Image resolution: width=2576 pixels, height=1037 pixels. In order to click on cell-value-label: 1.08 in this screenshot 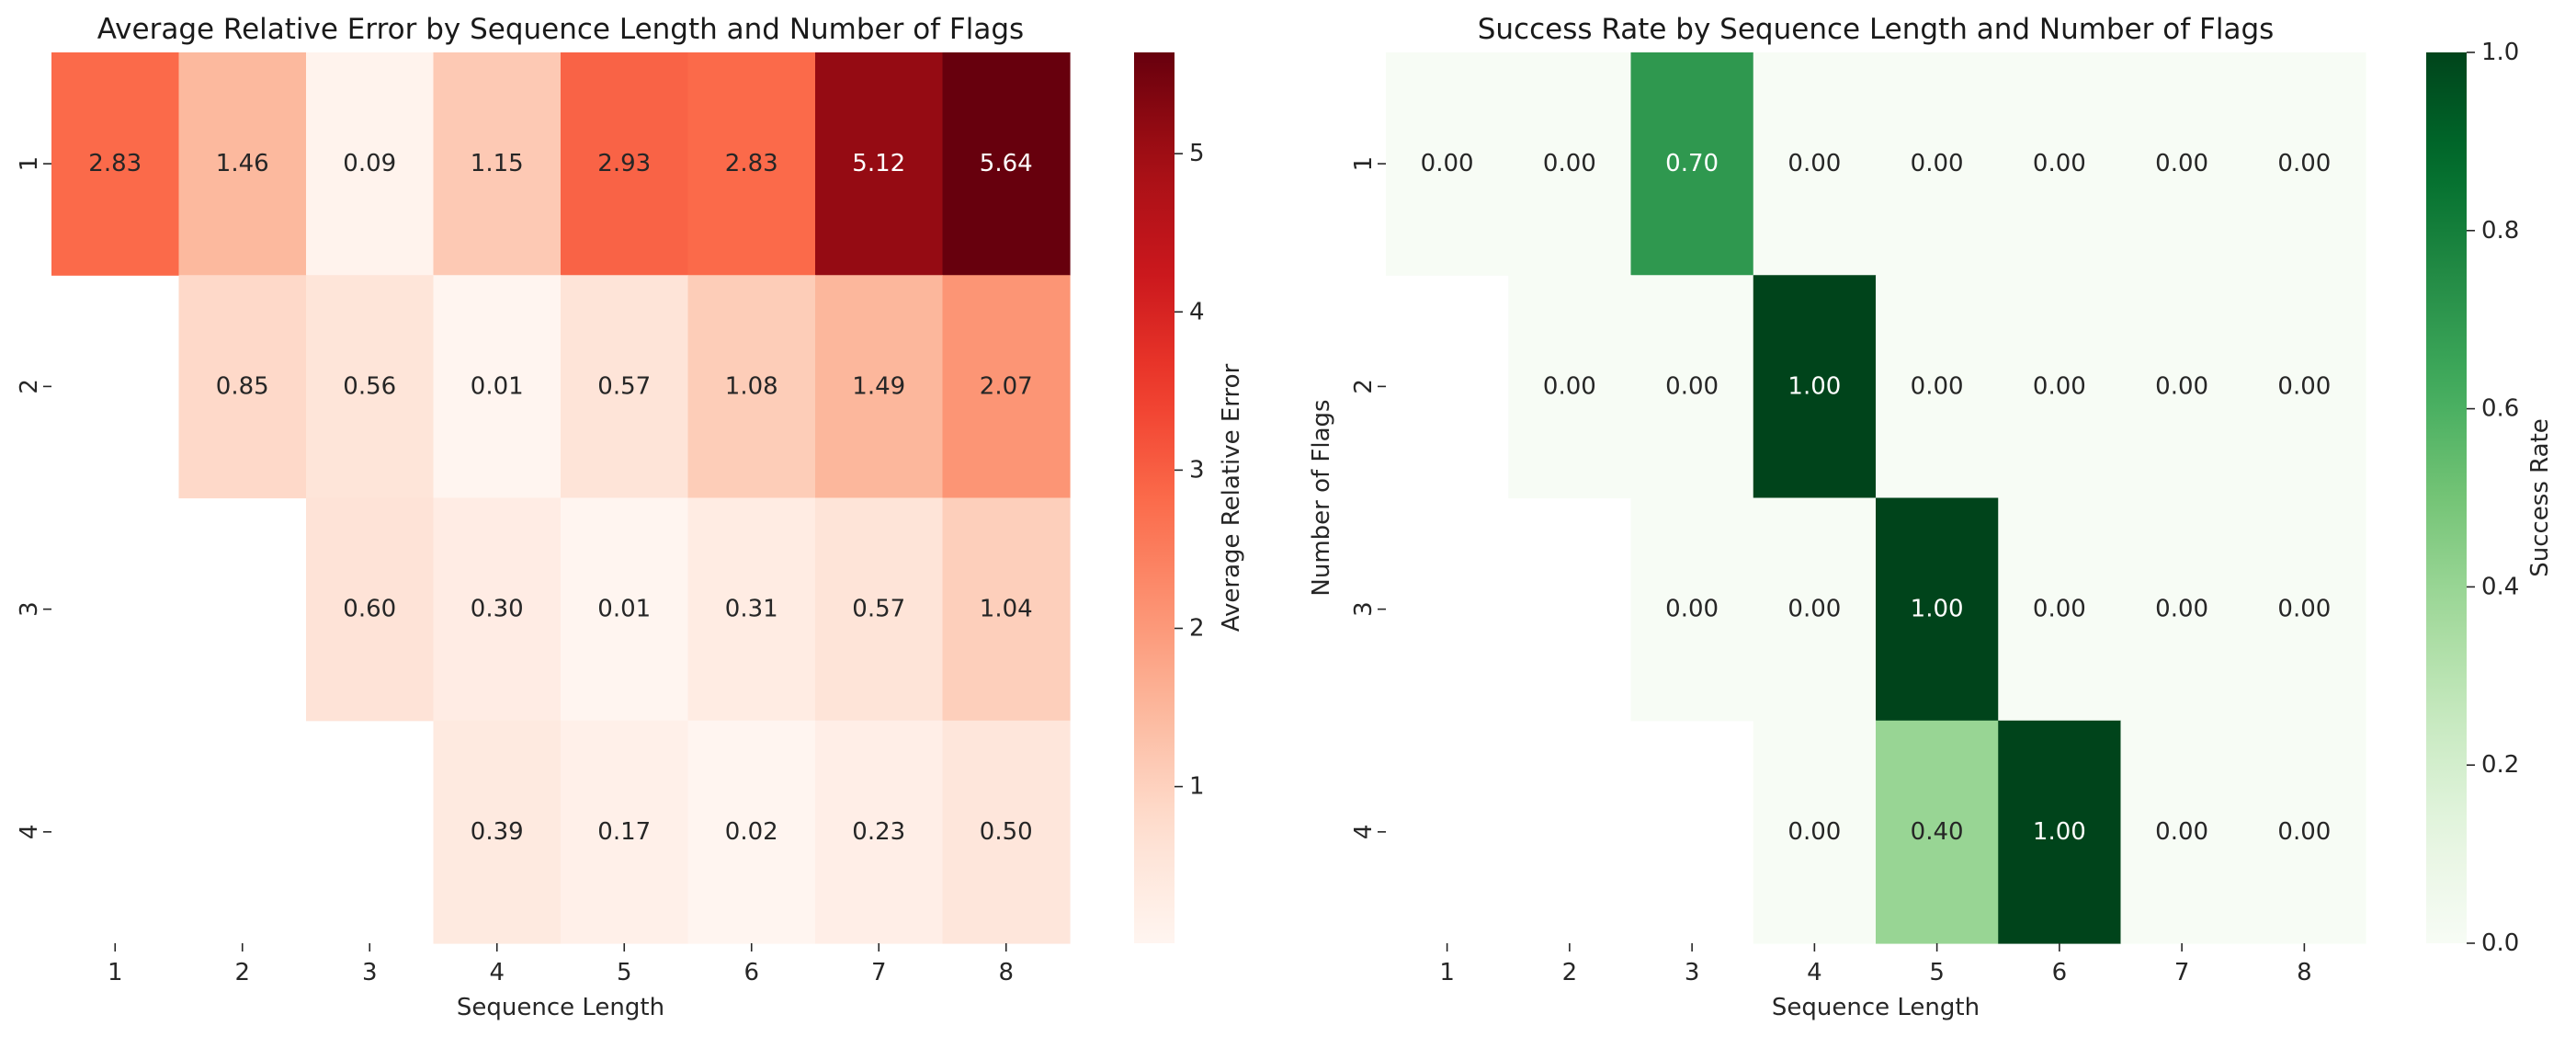, I will do `click(752, 386)`.